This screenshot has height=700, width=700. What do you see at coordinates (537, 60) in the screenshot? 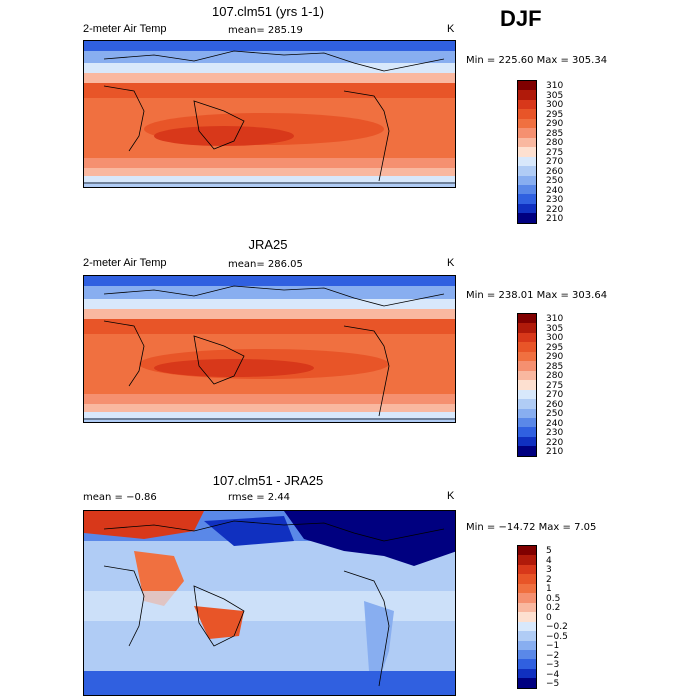
I see `panel1-minmax: Min = 225.60 Max = 305.34` at bounding box center [537, 60].